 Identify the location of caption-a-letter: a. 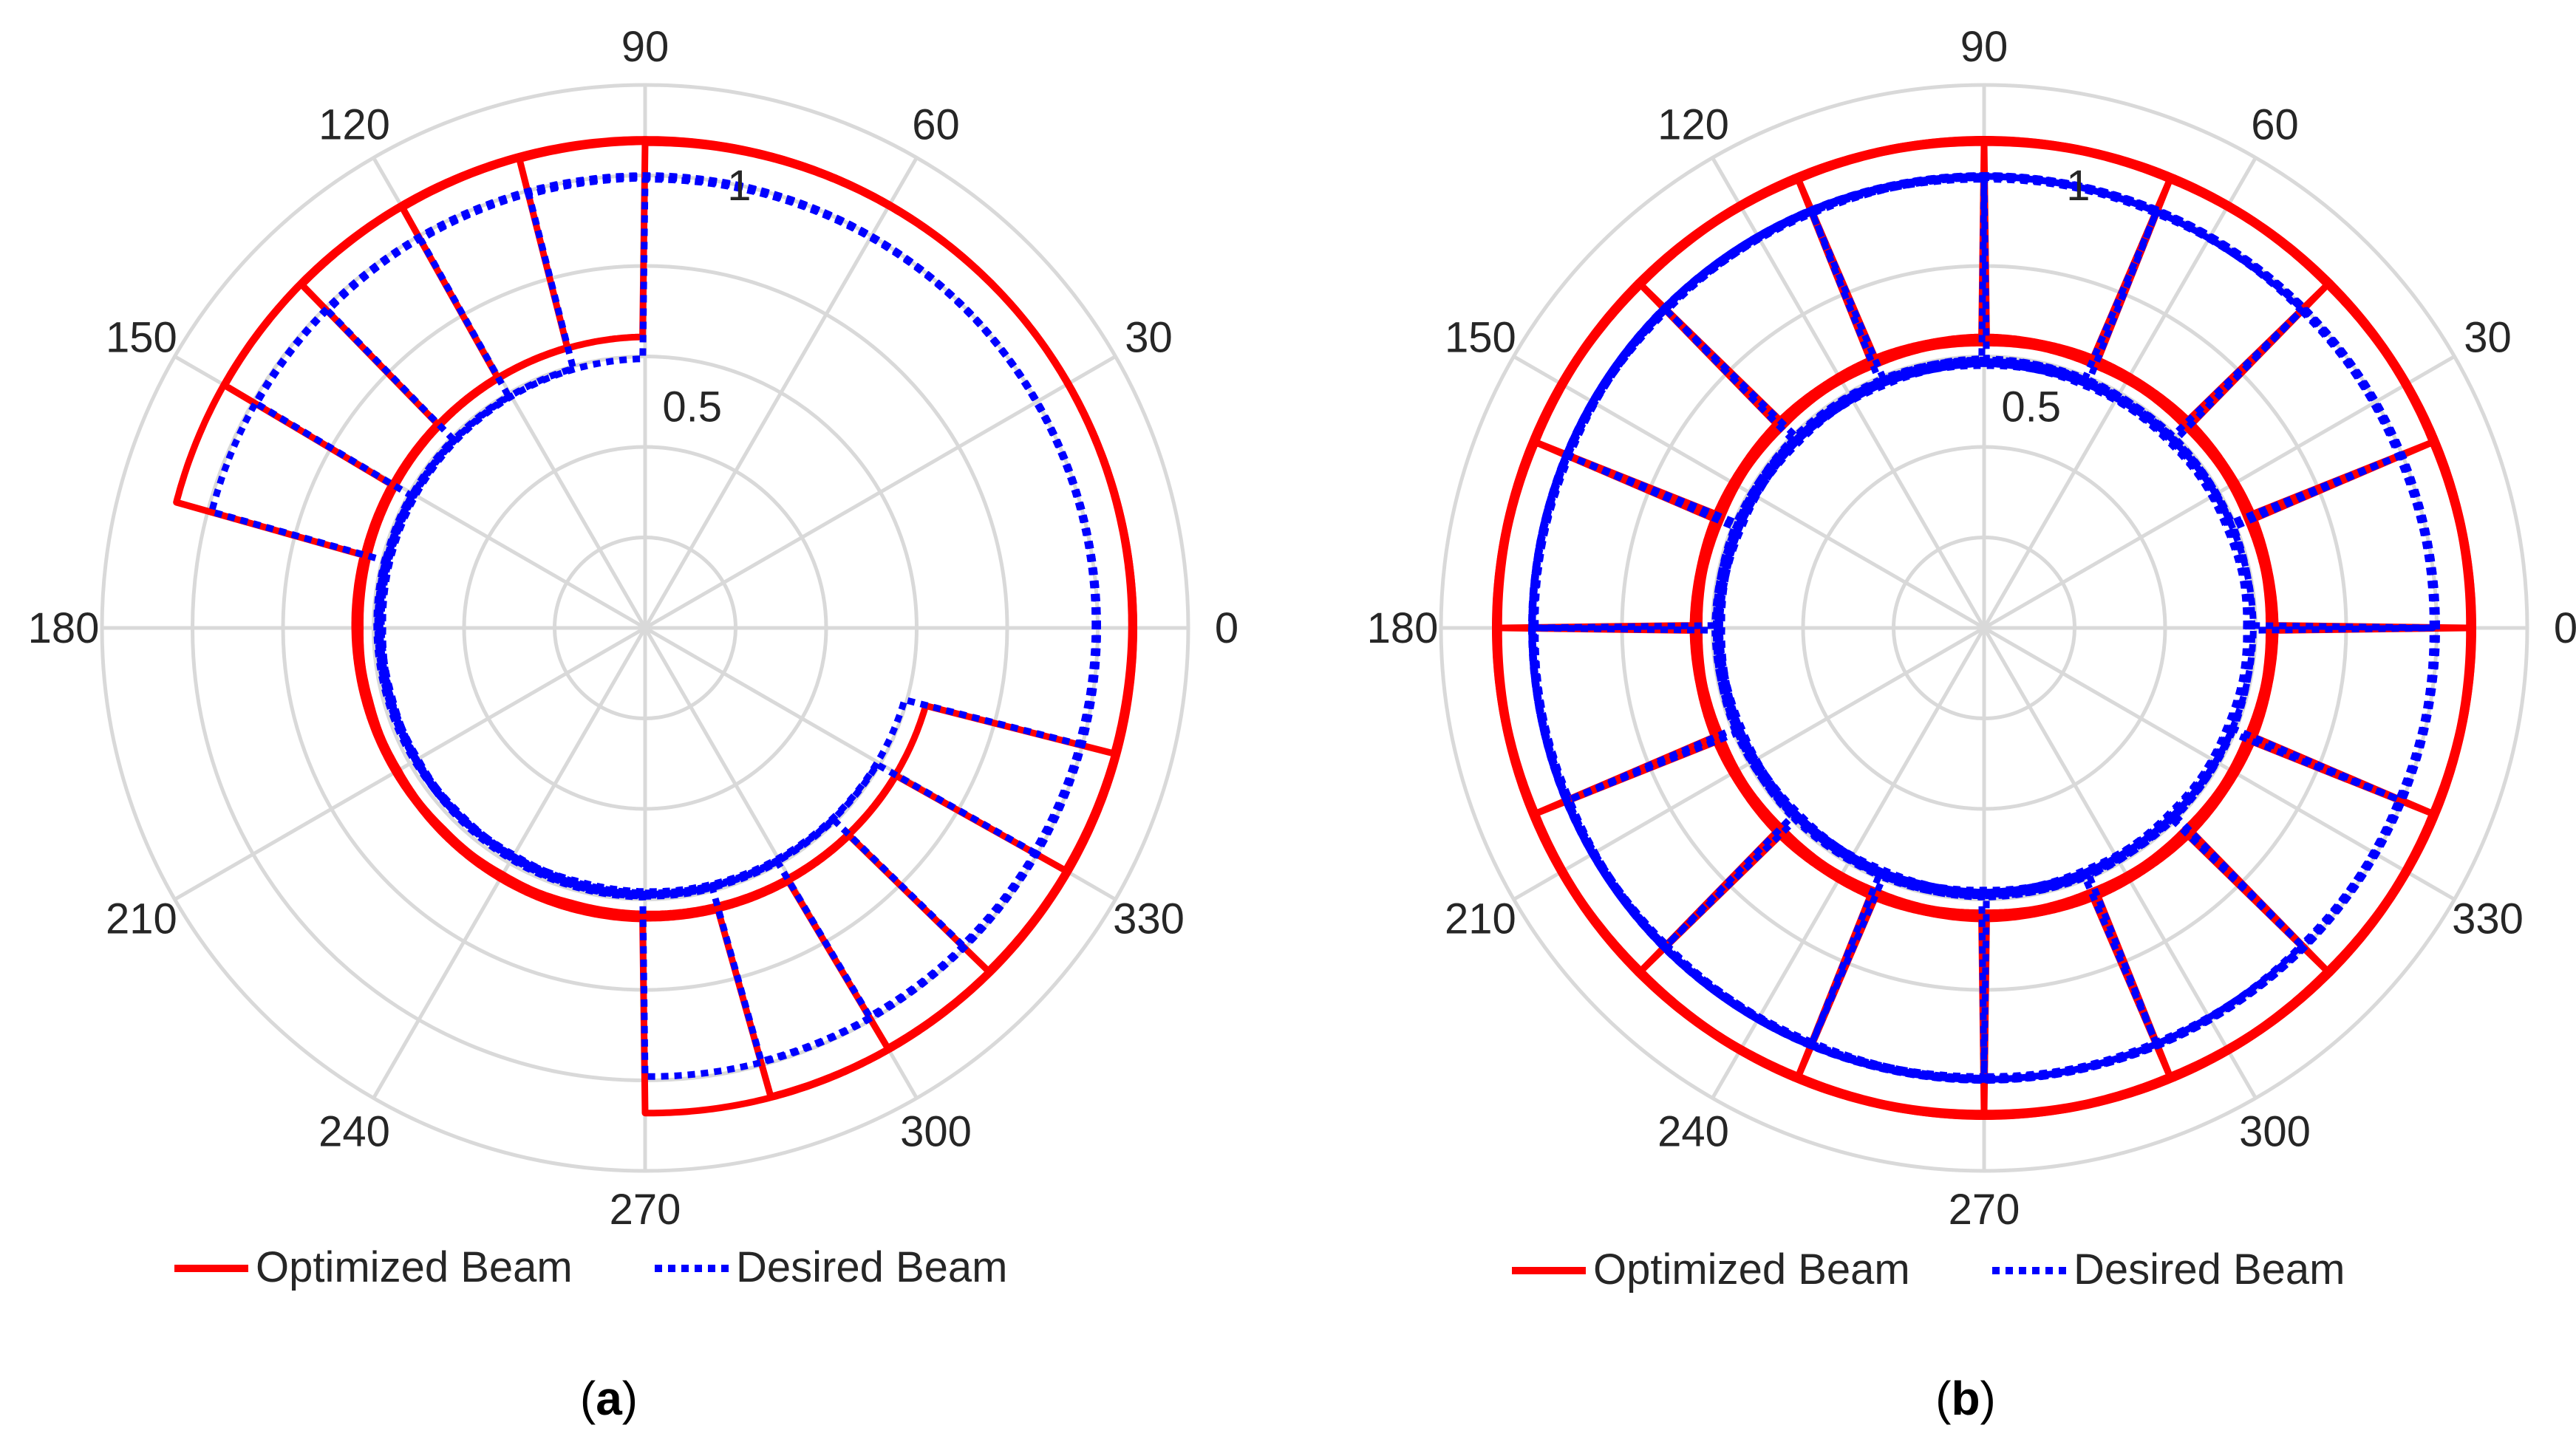
(609, 1398).